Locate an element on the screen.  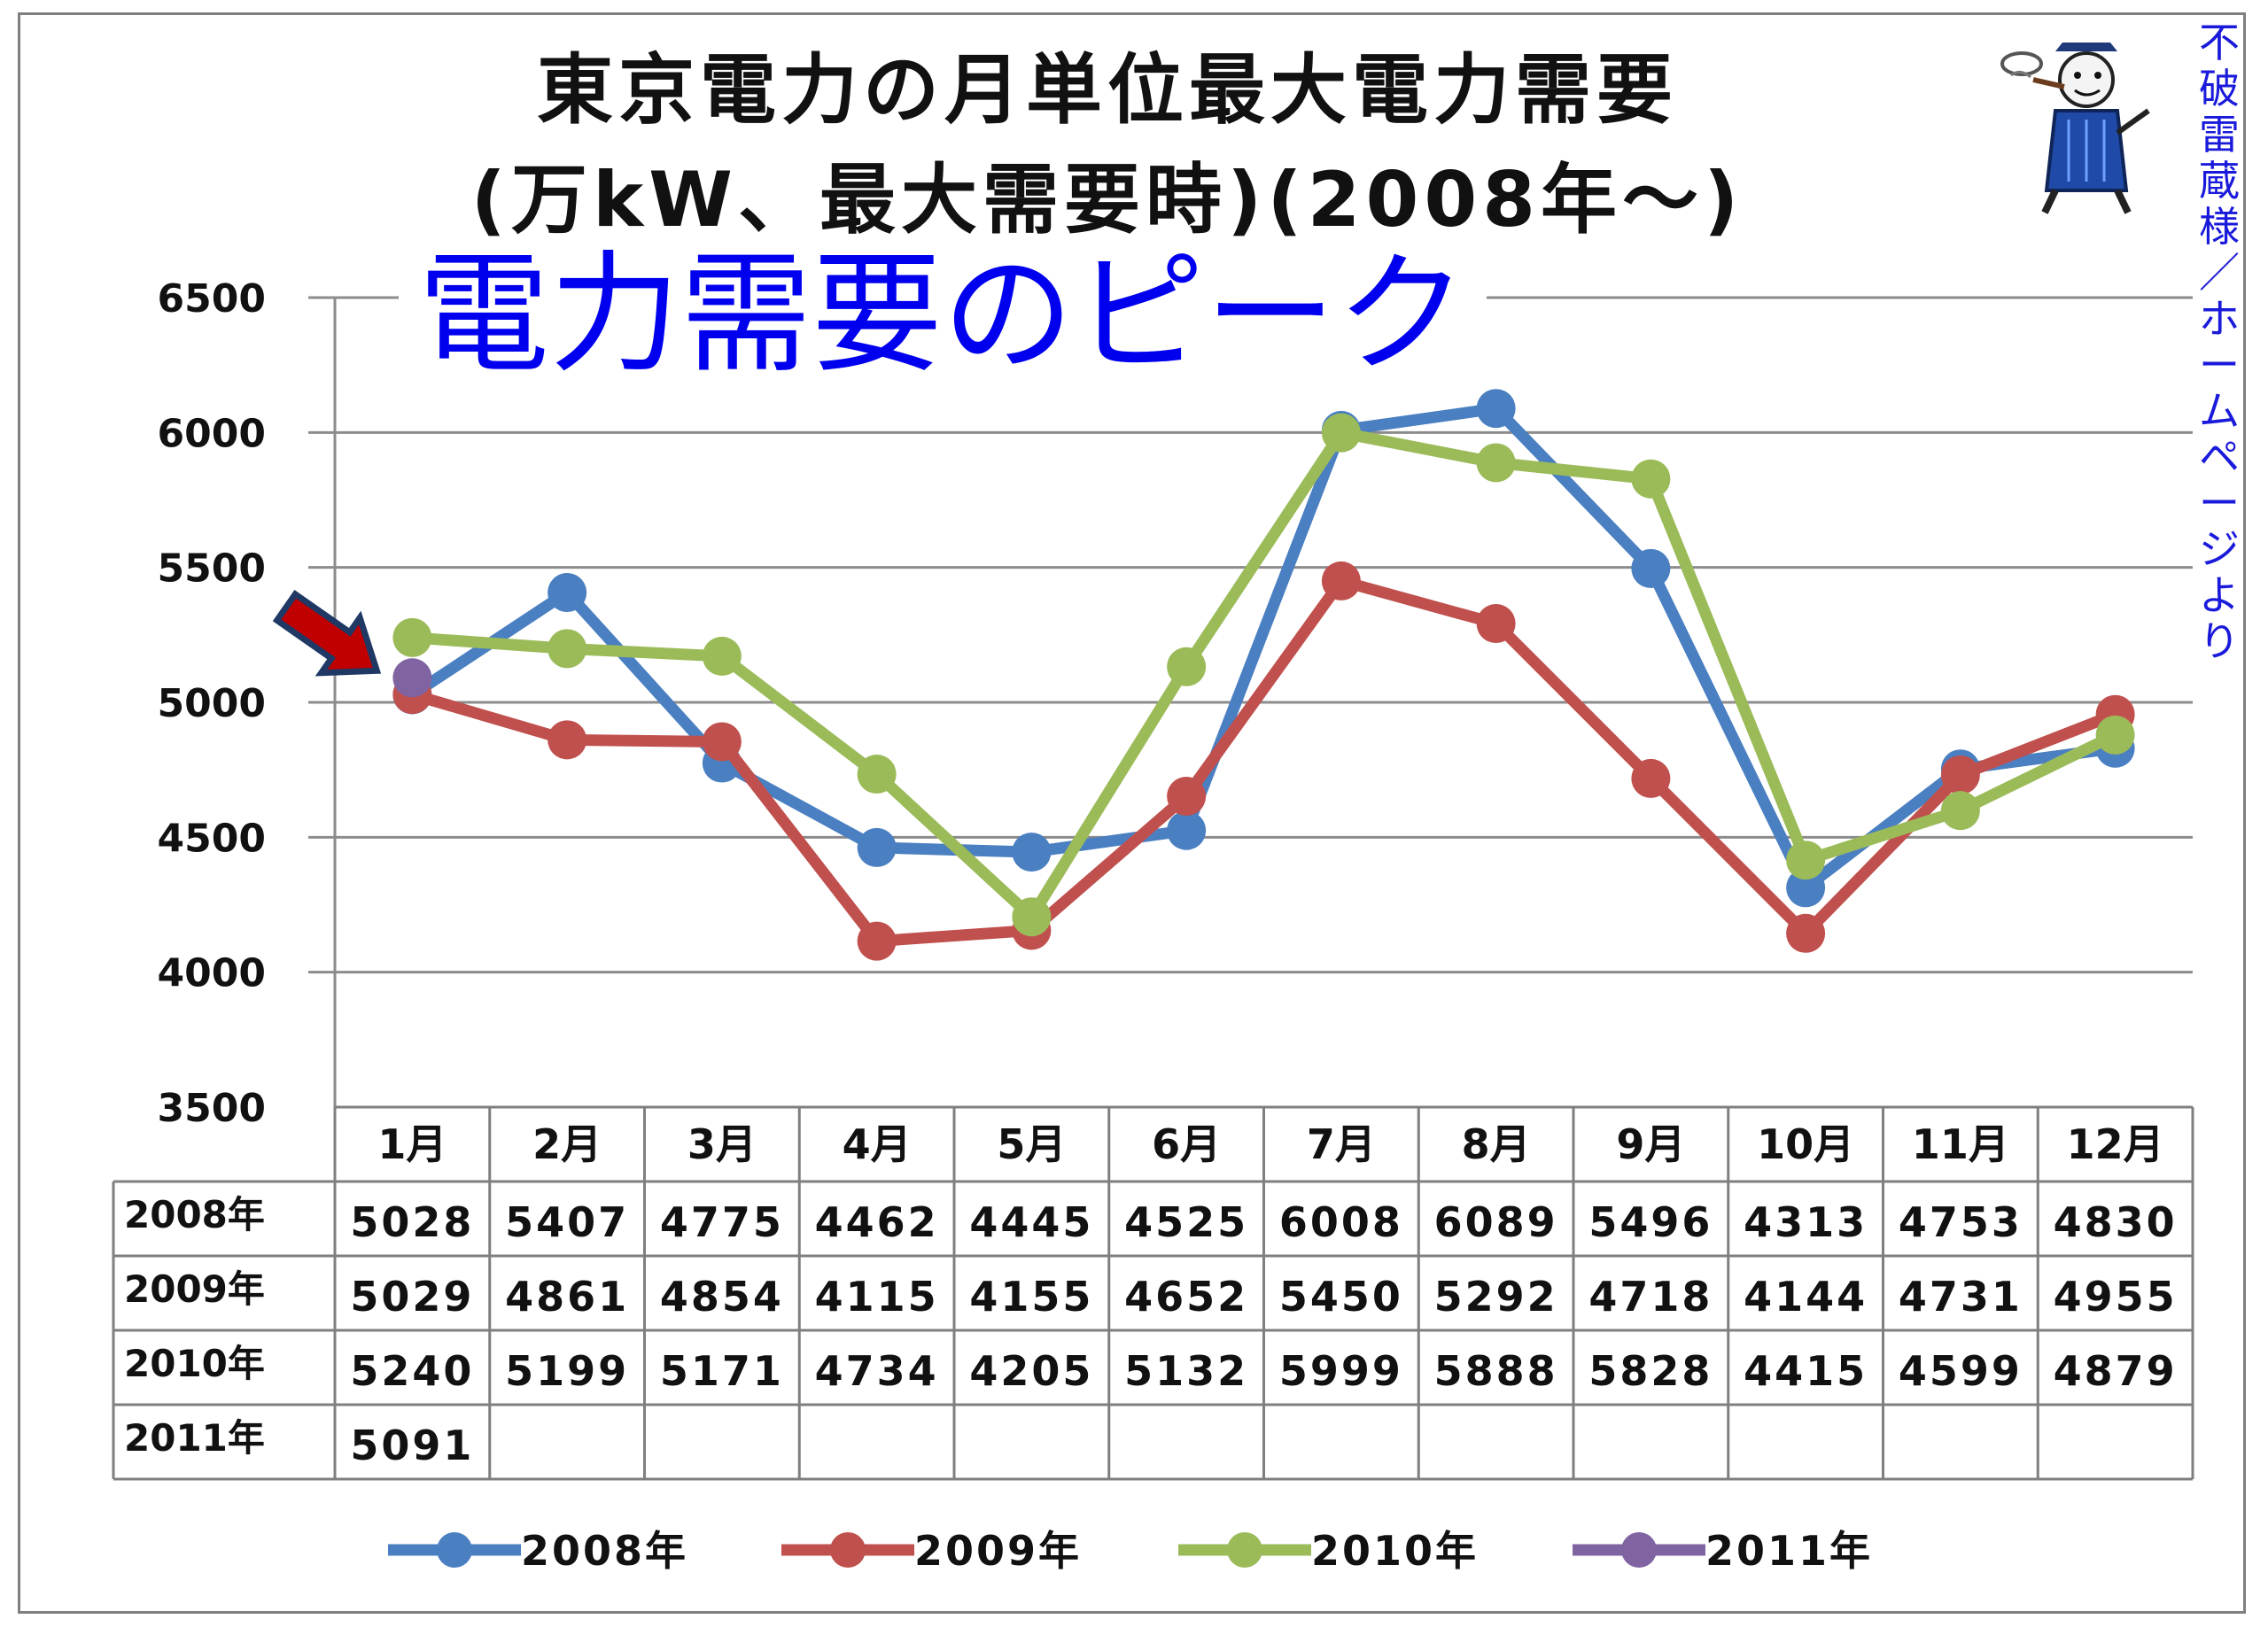
y-tick-label: 5500 is located at coordinates (212, 569).